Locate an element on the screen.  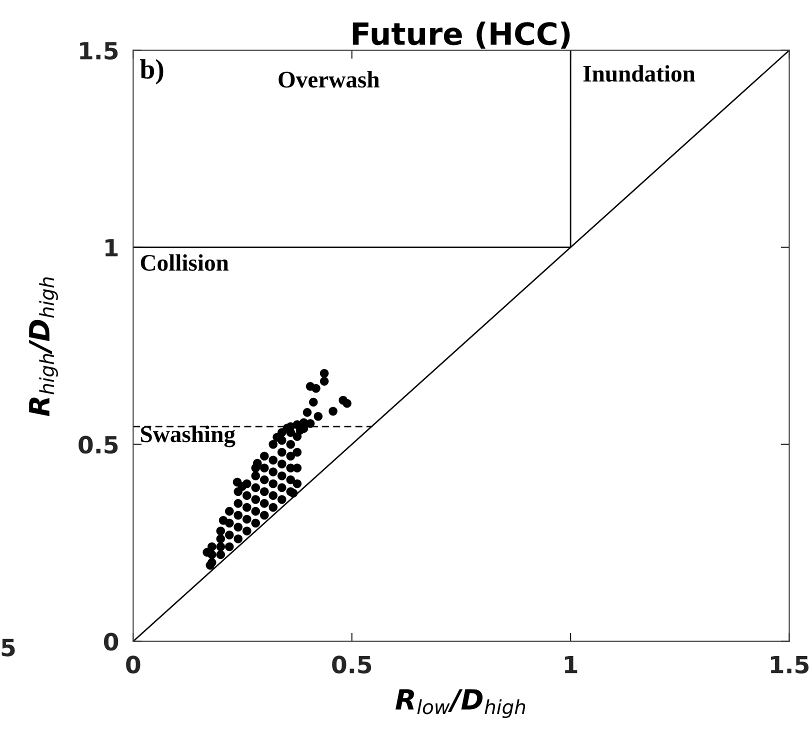
chart-title: Future (HCC) is located at coordinates (461, 35).